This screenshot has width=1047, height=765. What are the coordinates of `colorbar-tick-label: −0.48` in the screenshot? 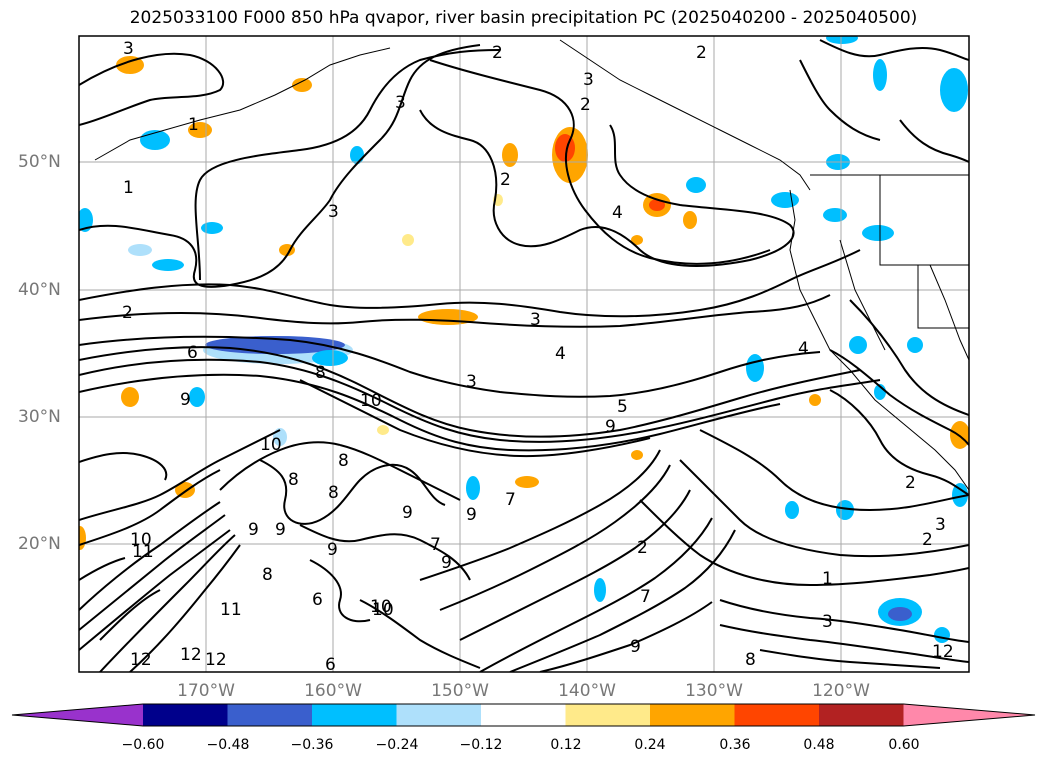 It's located at (228, 745).